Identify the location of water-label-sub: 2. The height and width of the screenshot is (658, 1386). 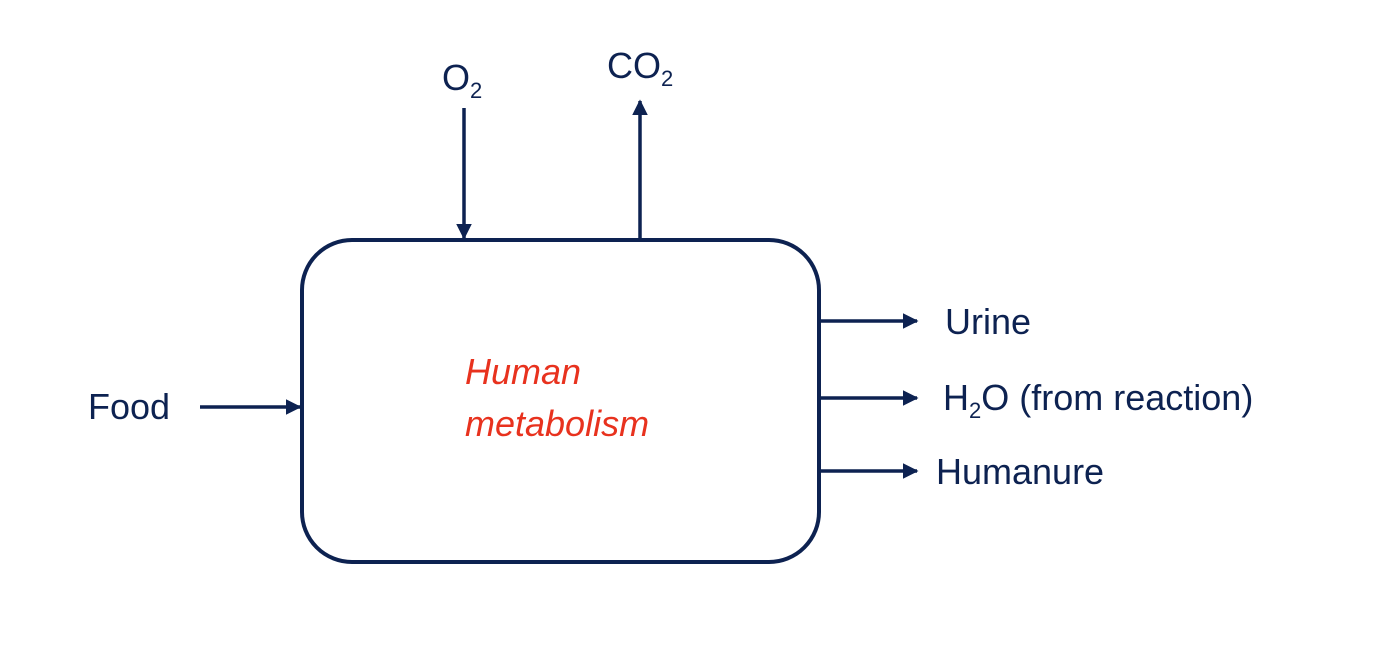
(975, 410).